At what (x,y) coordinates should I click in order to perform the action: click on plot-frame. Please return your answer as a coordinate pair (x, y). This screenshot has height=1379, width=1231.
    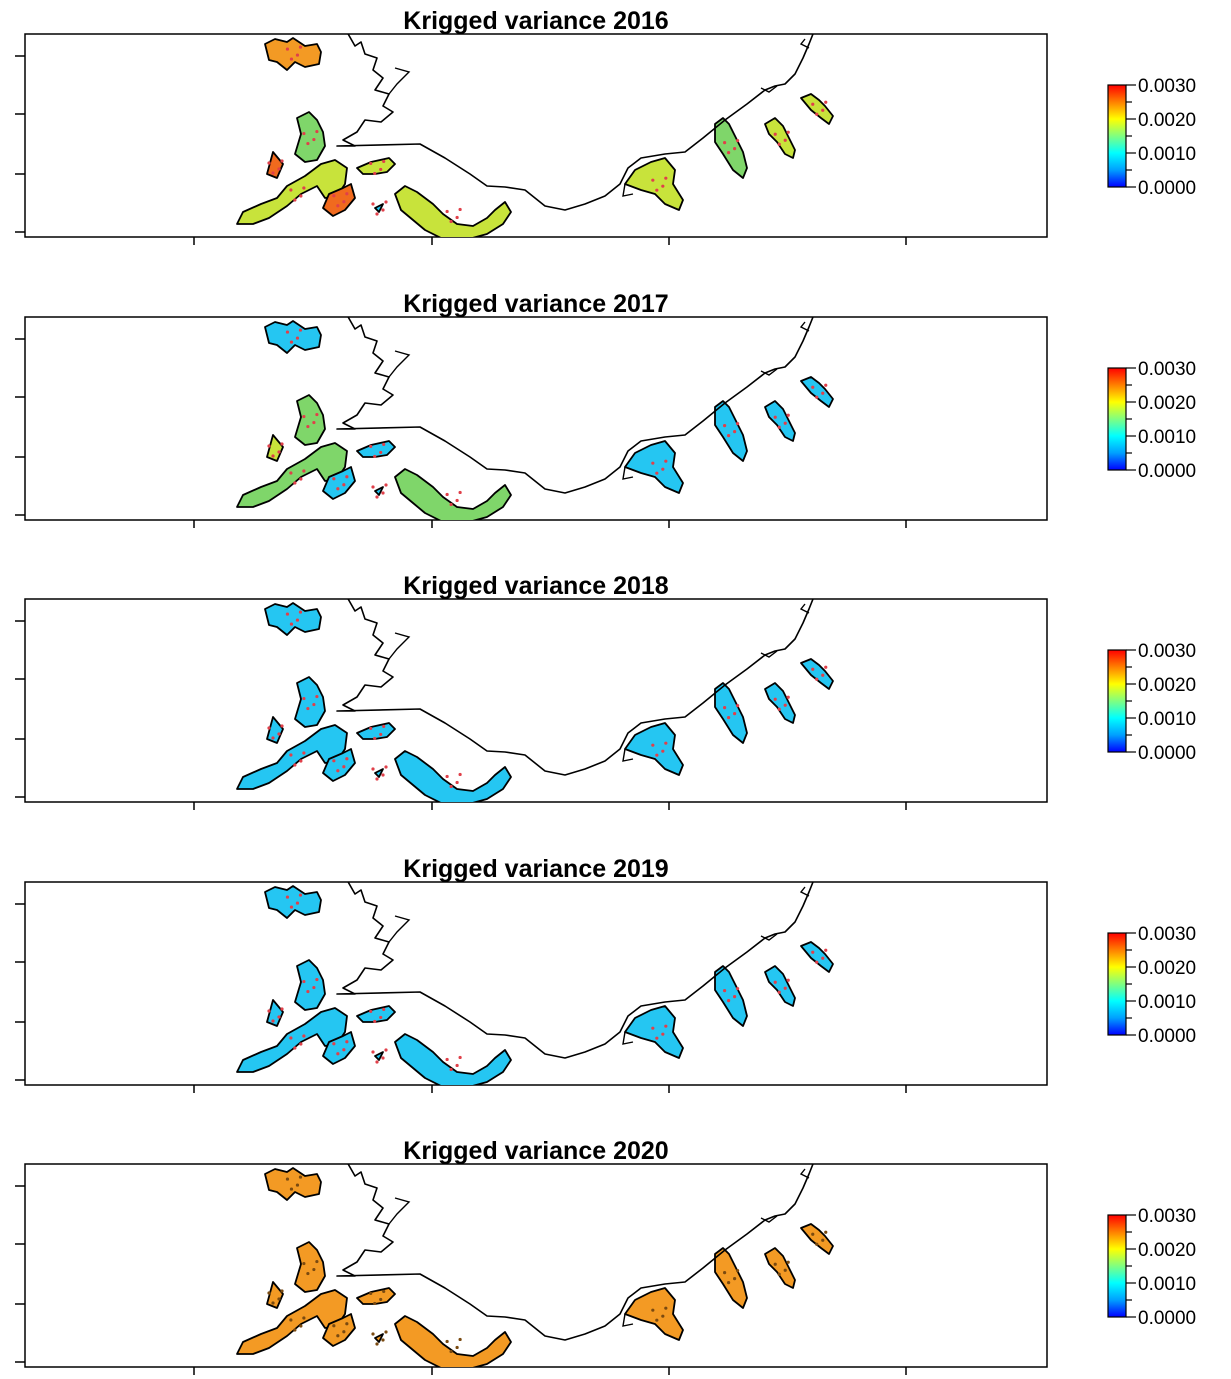
    Looking at the image, I should click on (536, 135).